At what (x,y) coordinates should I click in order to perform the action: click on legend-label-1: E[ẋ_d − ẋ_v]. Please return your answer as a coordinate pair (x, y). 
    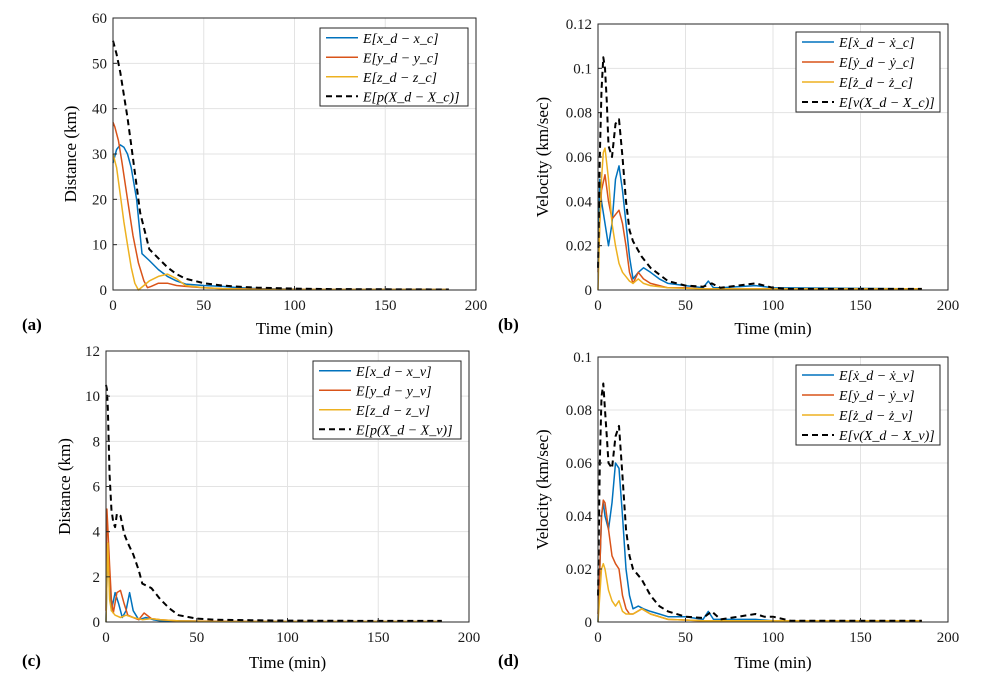
    Looking at the image, I should click on (876, 376).